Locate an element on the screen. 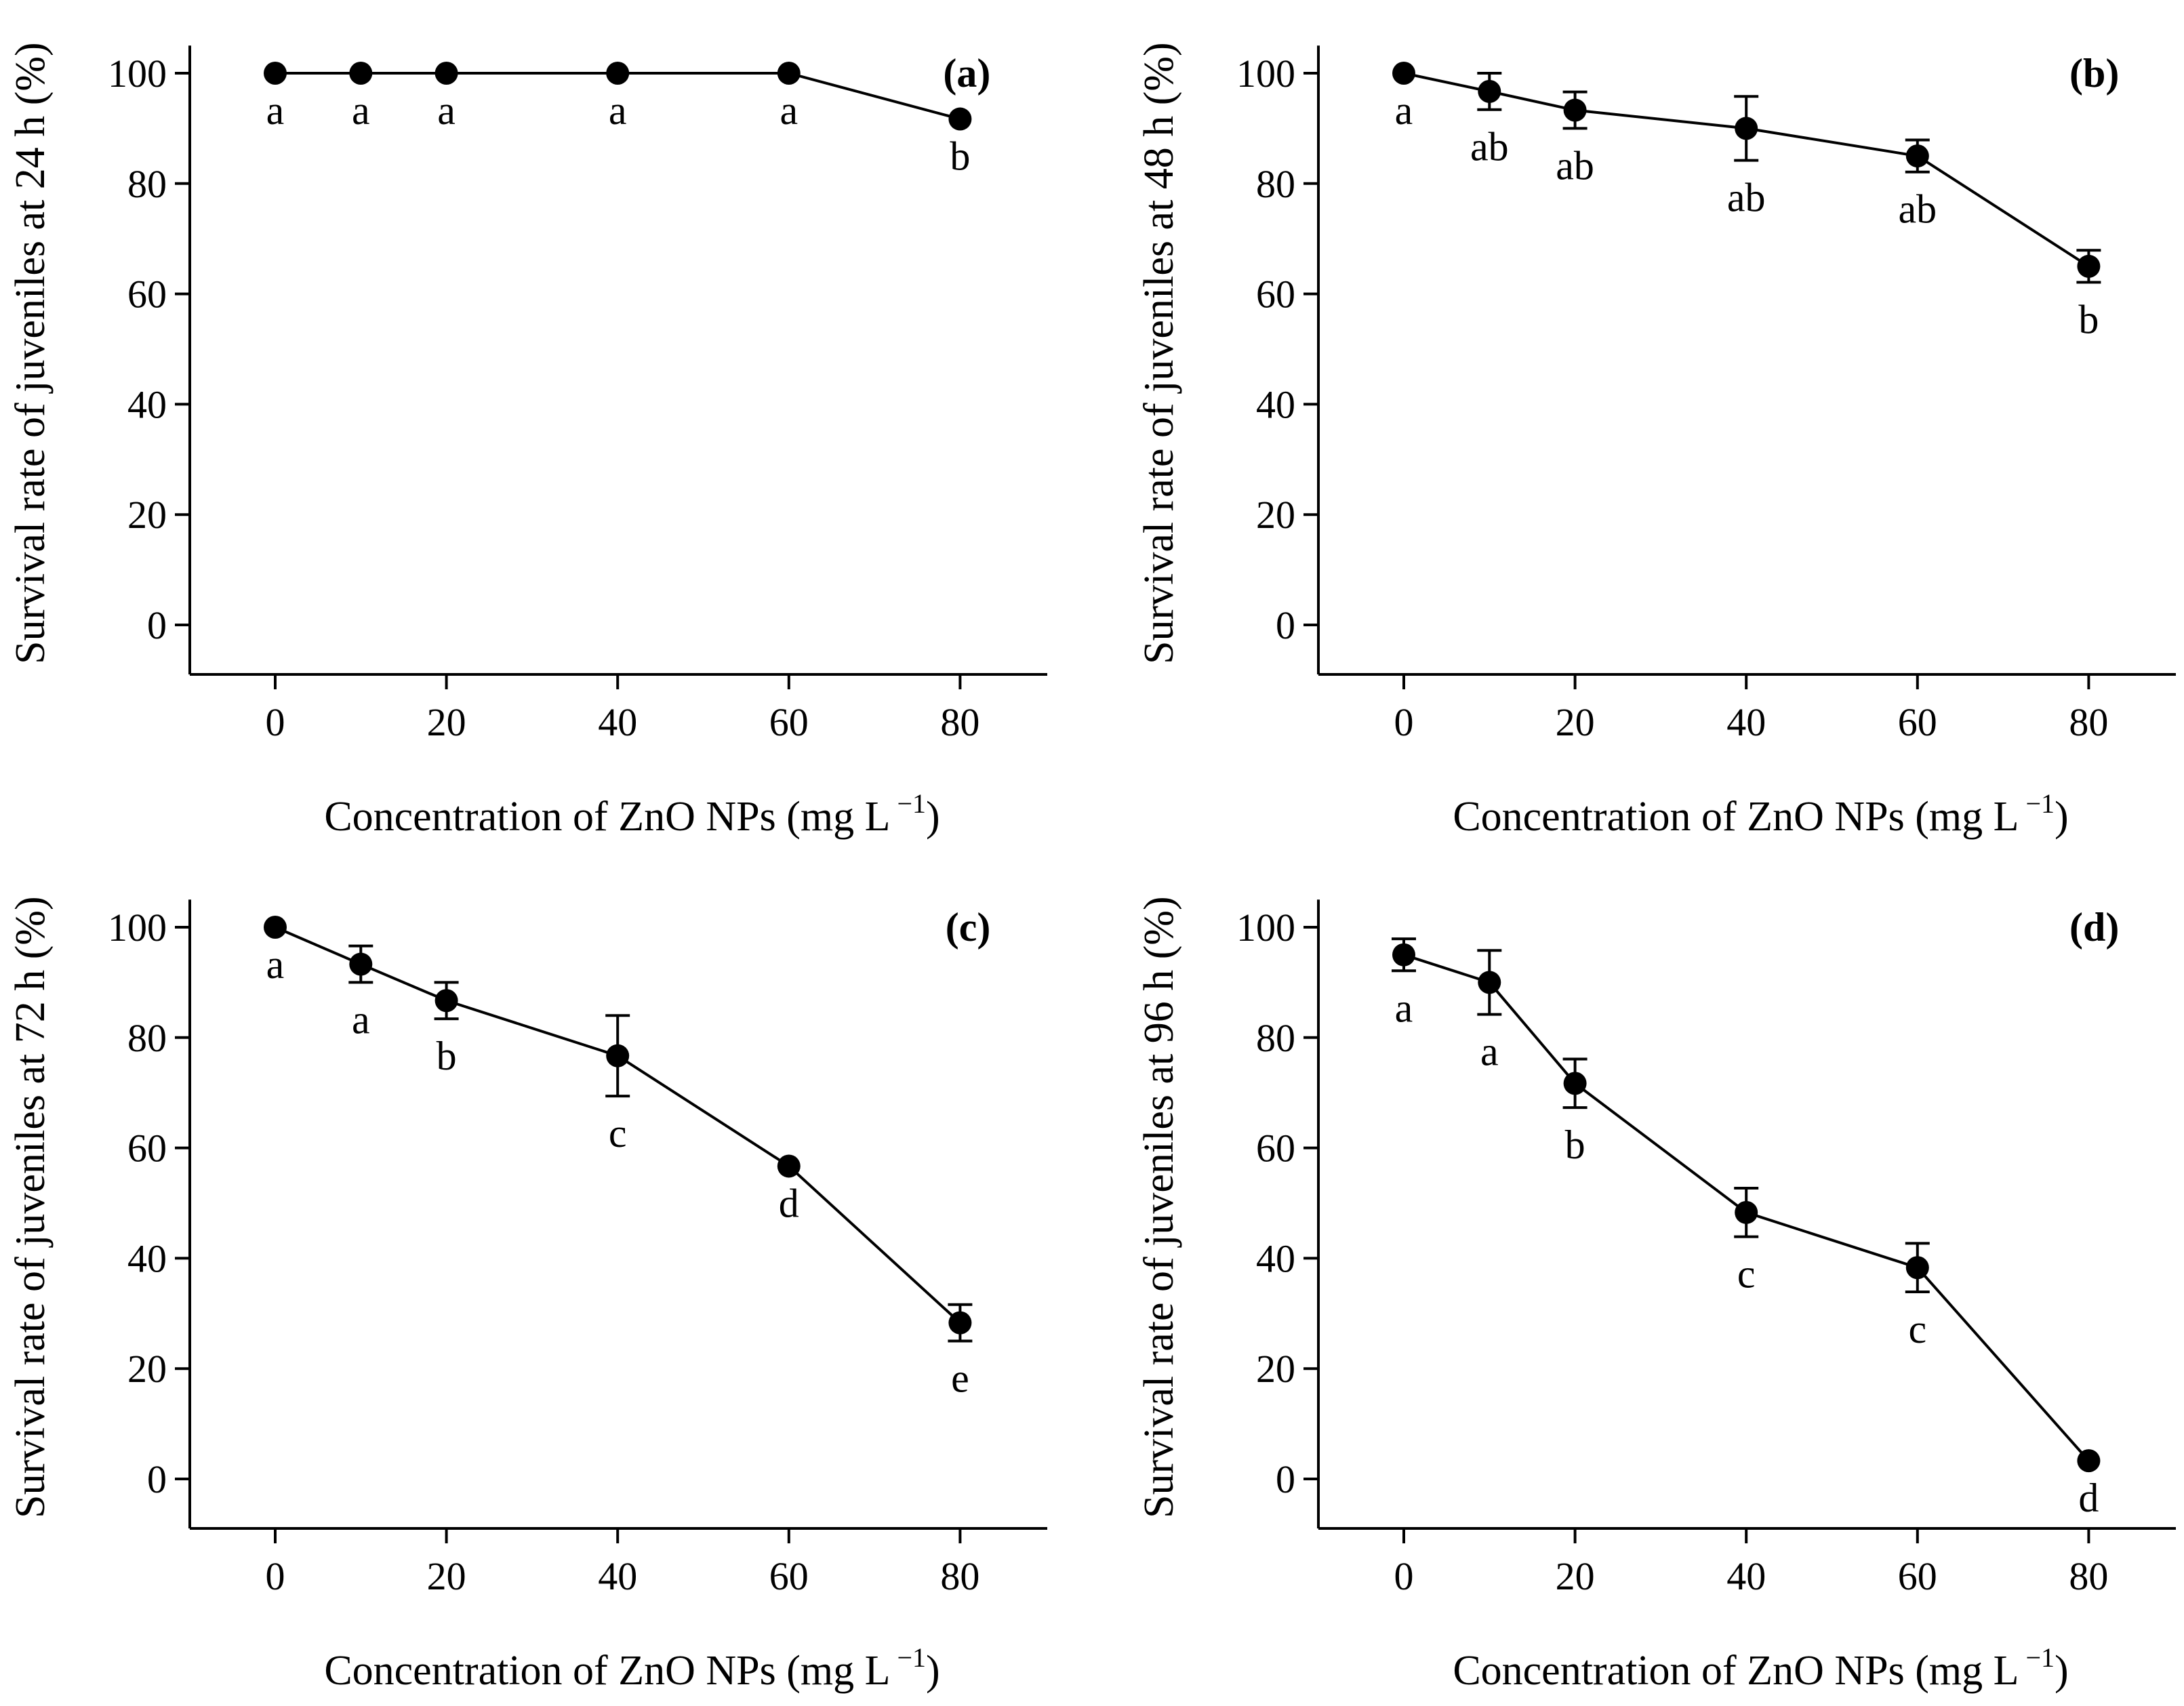  y-axis-title: Survival rate of juveniles at 48 h (%) is located at coordinates (1159, 353).